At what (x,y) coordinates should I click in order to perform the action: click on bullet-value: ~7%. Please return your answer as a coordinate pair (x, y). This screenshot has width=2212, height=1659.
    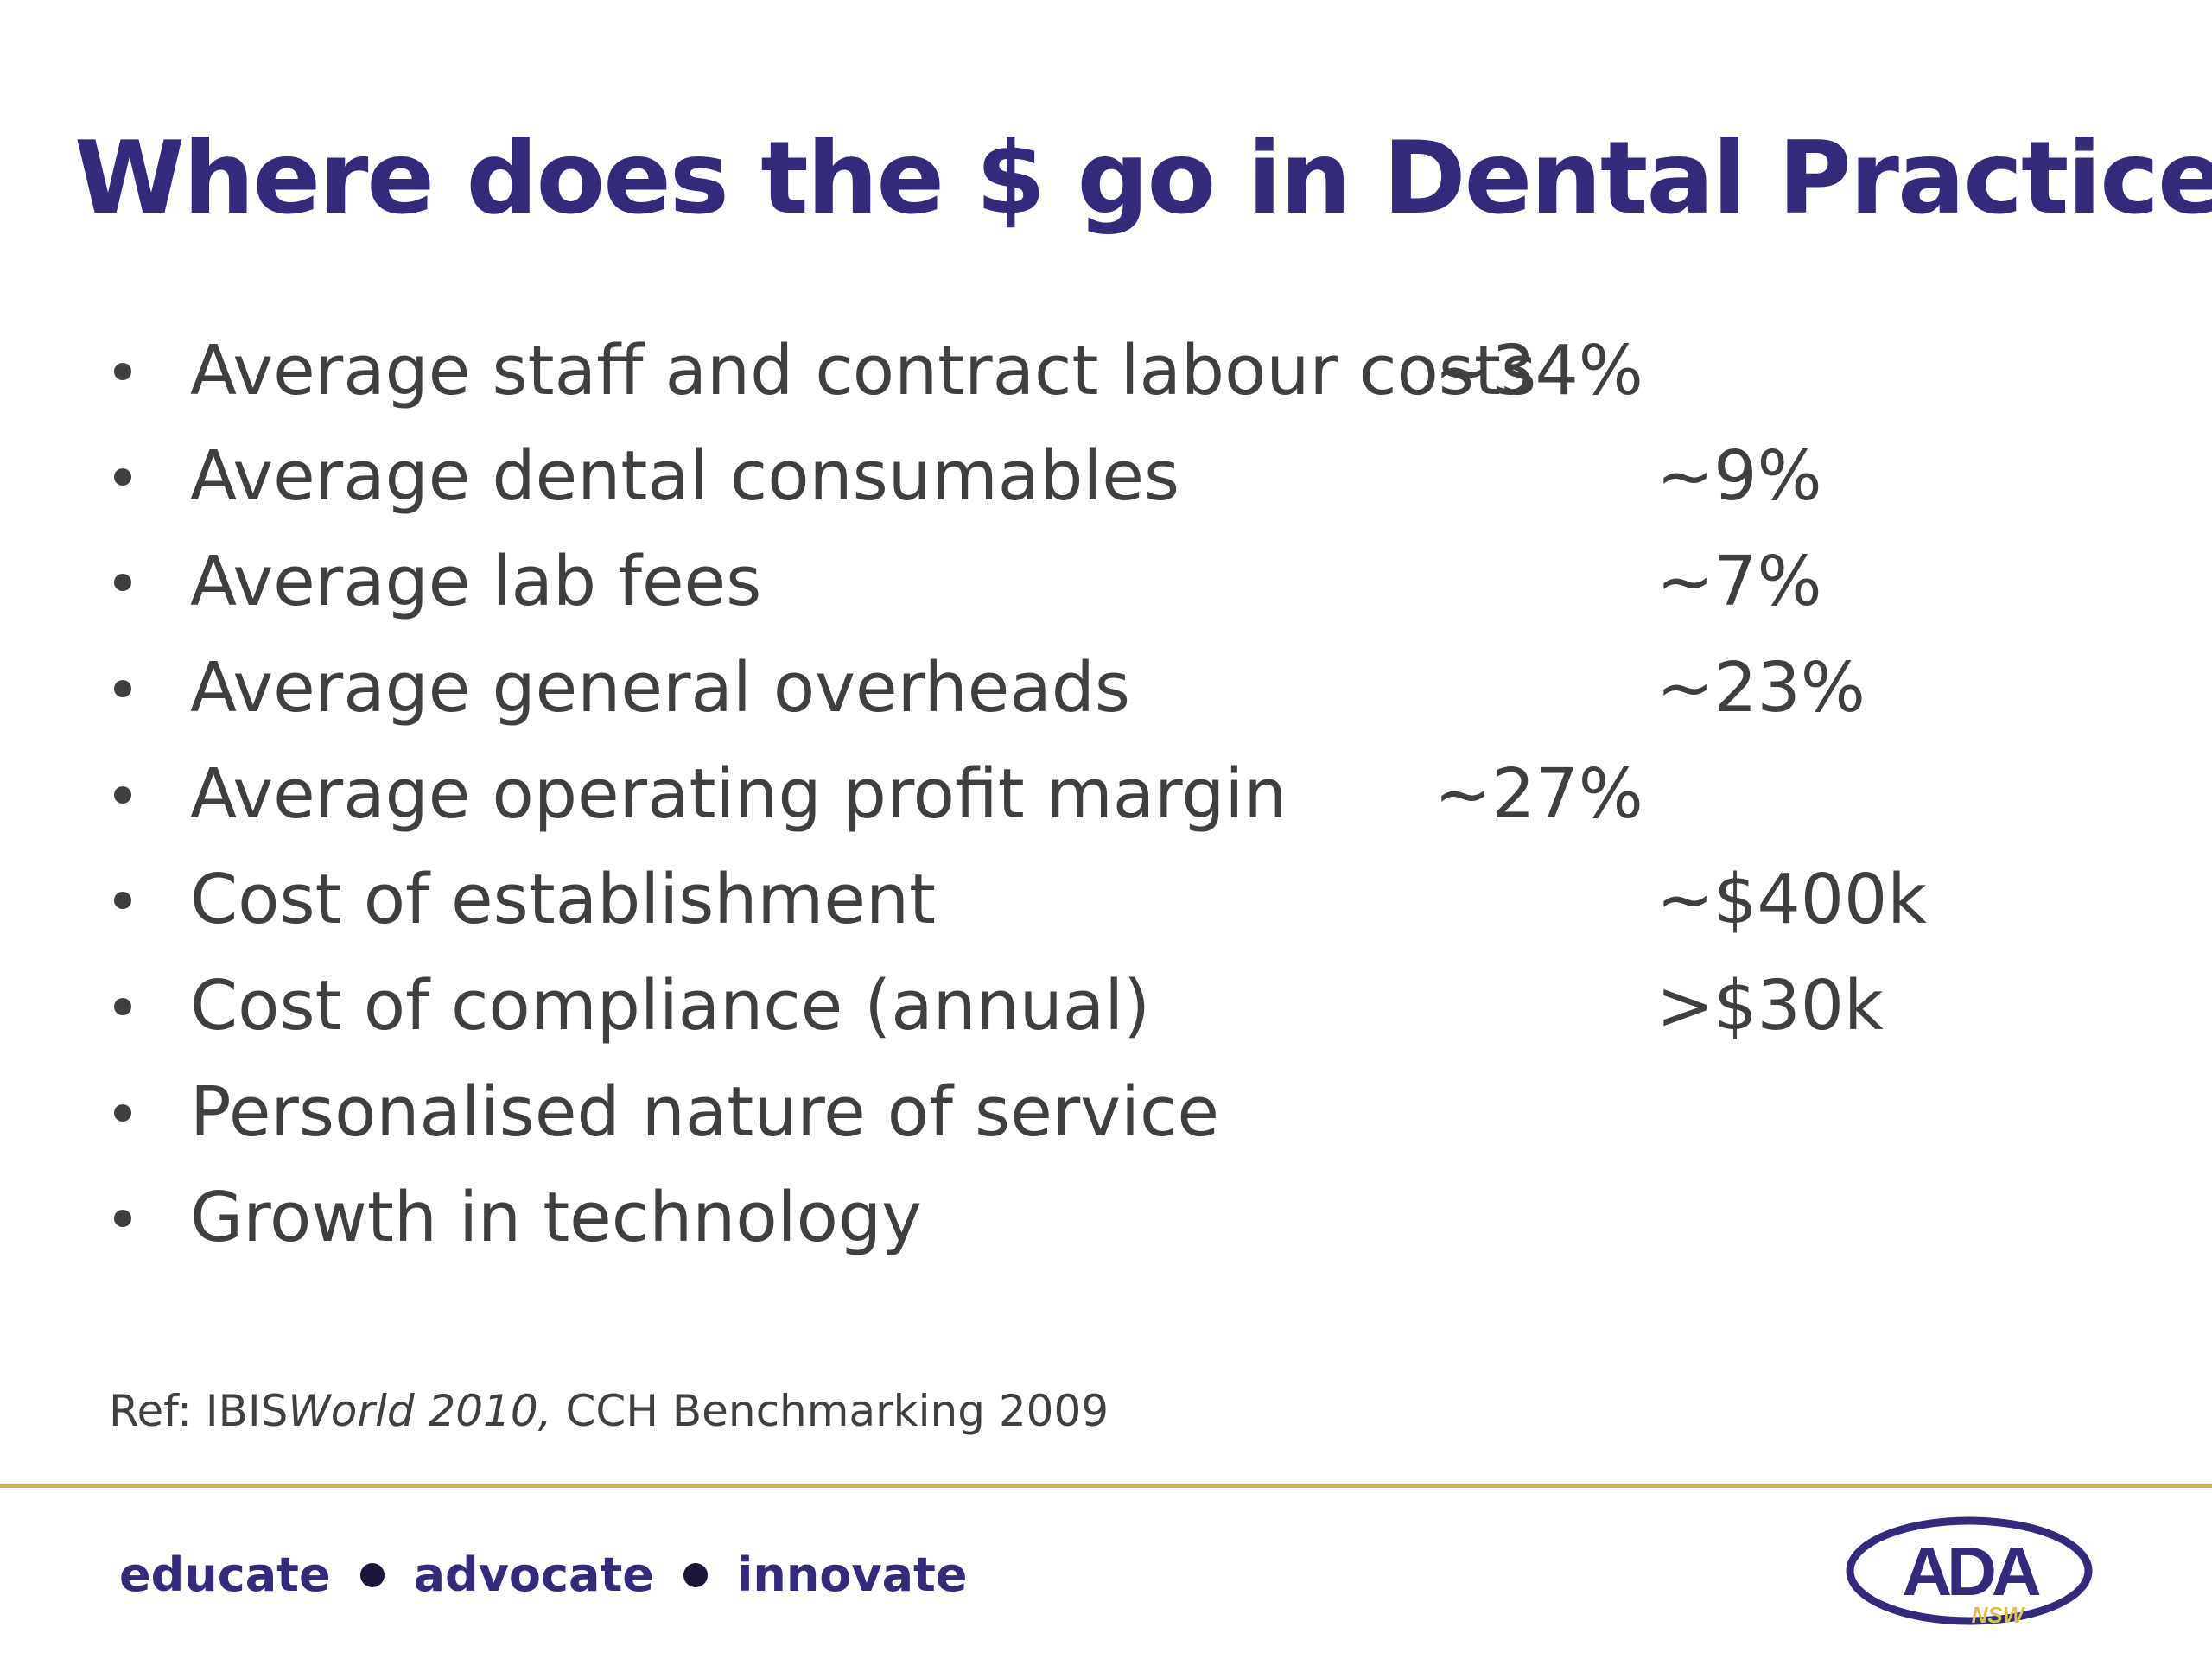
    Looking at the image, I should click on (1739, 581).